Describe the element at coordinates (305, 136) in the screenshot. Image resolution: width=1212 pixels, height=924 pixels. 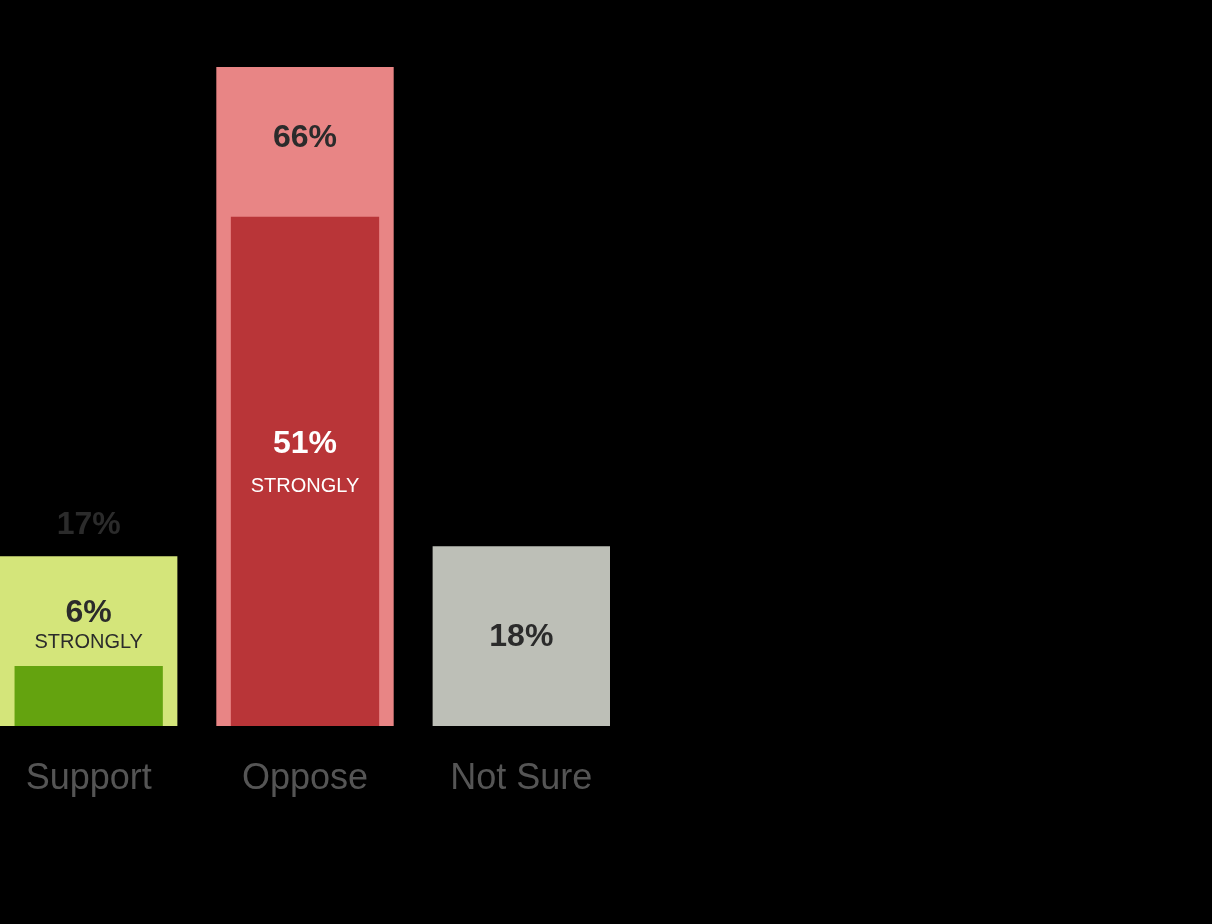
I see `data-label: 66%` at that location.